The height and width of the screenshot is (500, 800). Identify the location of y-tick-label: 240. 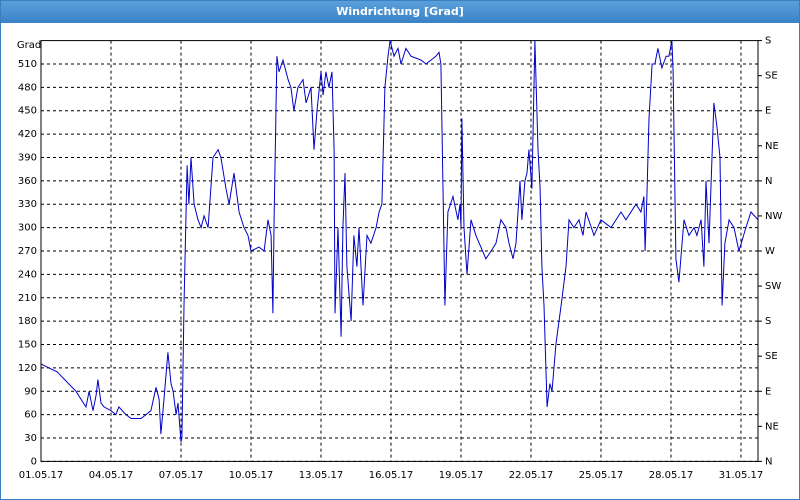
(27, 274).